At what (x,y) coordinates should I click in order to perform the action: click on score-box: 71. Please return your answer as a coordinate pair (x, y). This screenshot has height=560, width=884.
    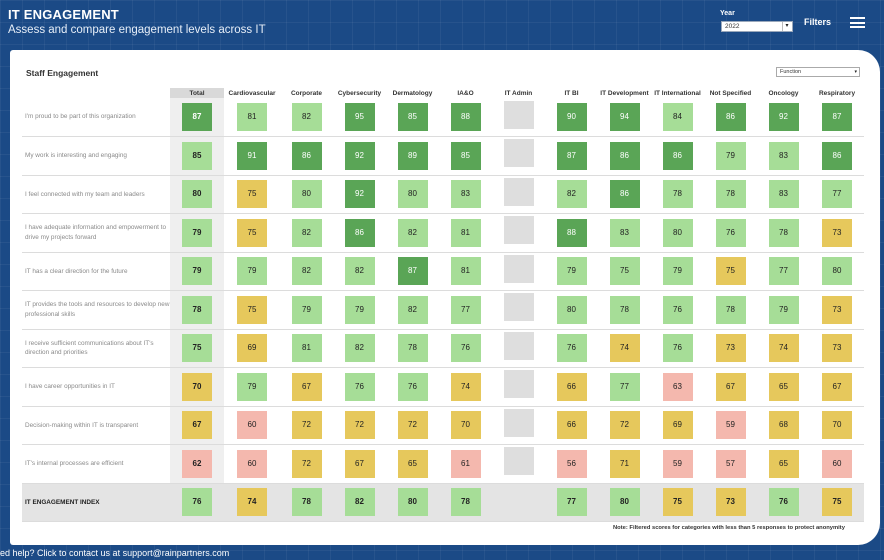
    Looking at the image, I should click on (624, 463).